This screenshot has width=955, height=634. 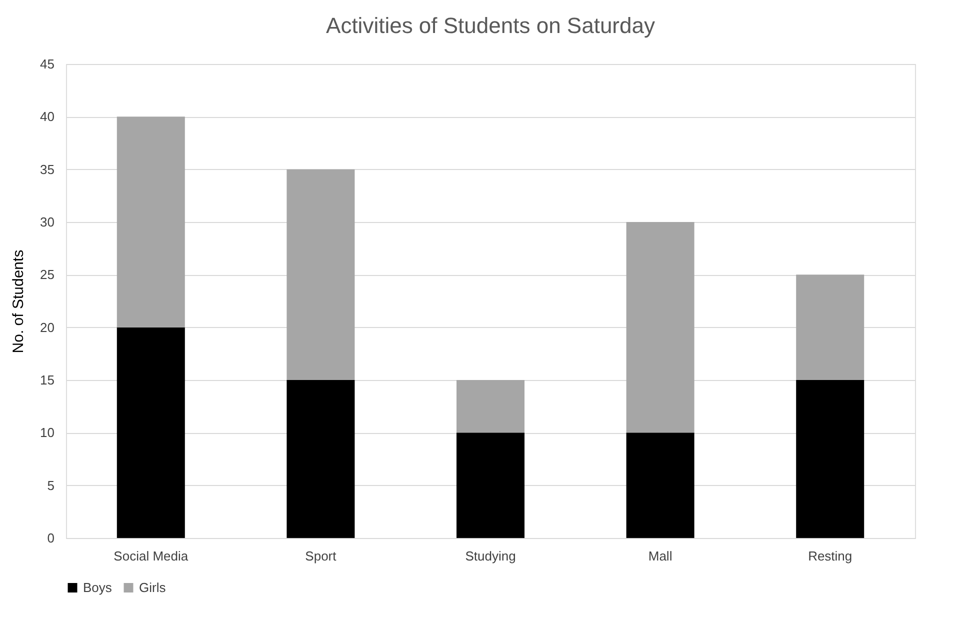 What do you see at coordinates (152, 587) in the screenshot?
I see `legend-label: Girls` at bounding box center [152, 587].